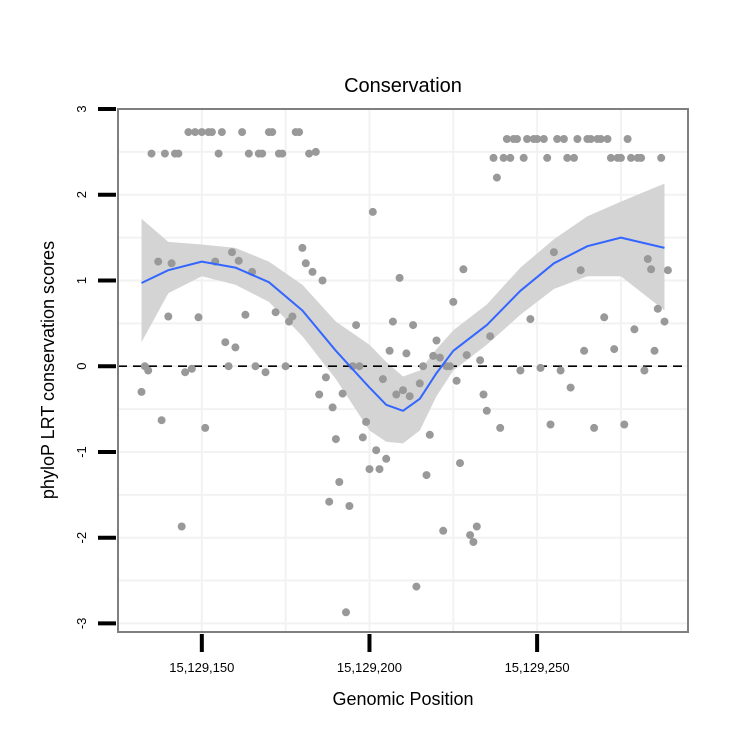 Image resolution: width=750 pixels, height=750 pixels. Describe the element at coordinates (402, 699) in the screenshot. I see `x-axis-title: Genomic Position` at that location.